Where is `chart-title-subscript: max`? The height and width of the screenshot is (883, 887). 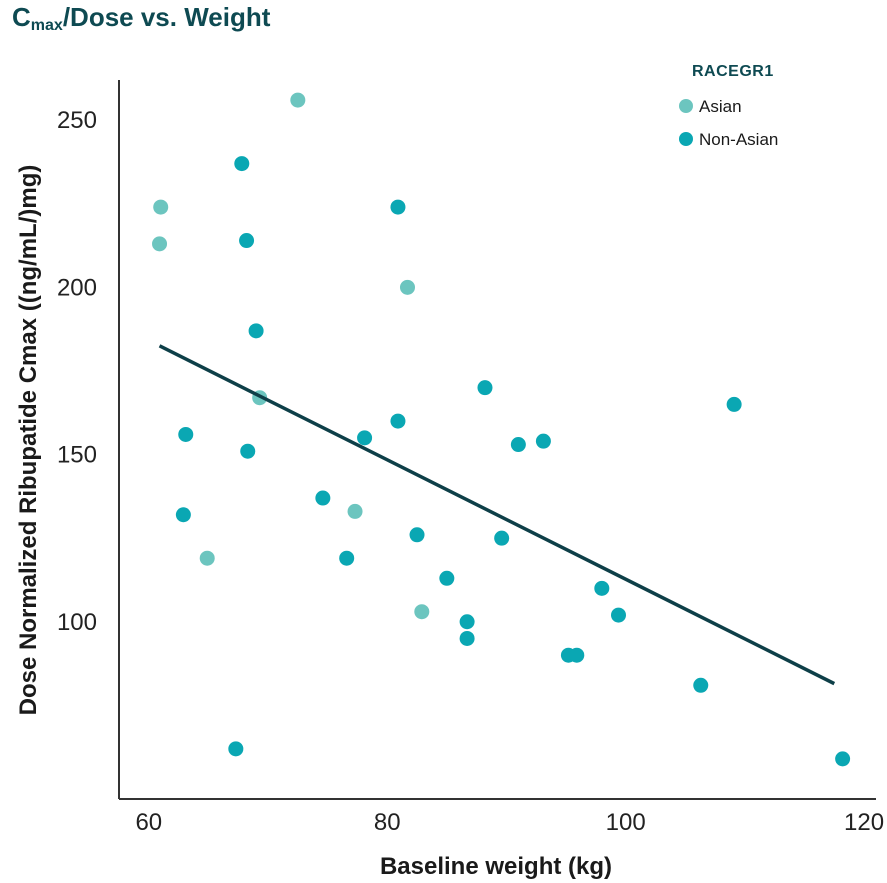 chart-title-subscript: max is located at coordinates (46, 25).